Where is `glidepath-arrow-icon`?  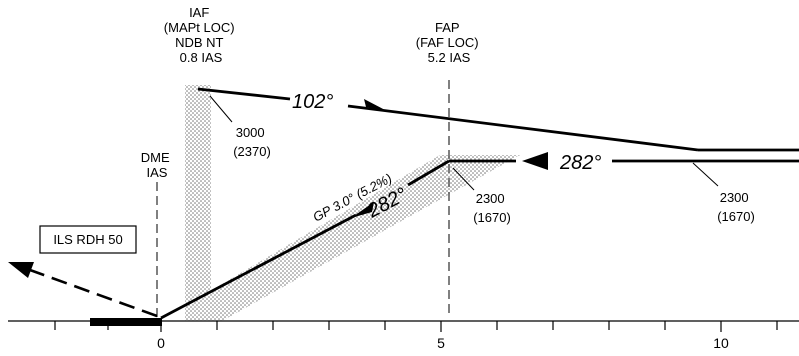 glidepath-arrow-icon is located at coordinates (362, 210).